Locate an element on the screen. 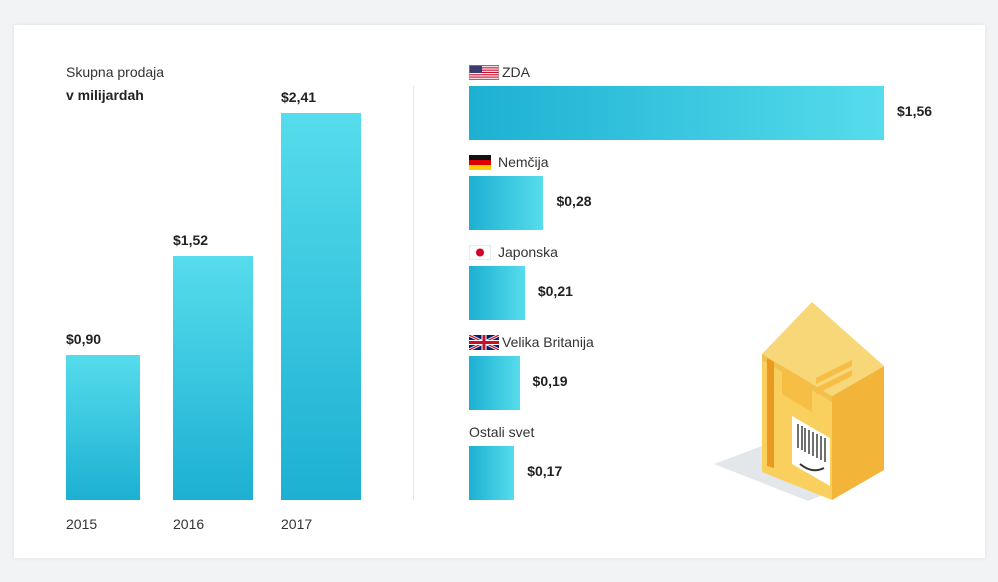 The width and height of the screenshot is (998, 582). country-label: Ostali svet is located at coordinates (502, 432).